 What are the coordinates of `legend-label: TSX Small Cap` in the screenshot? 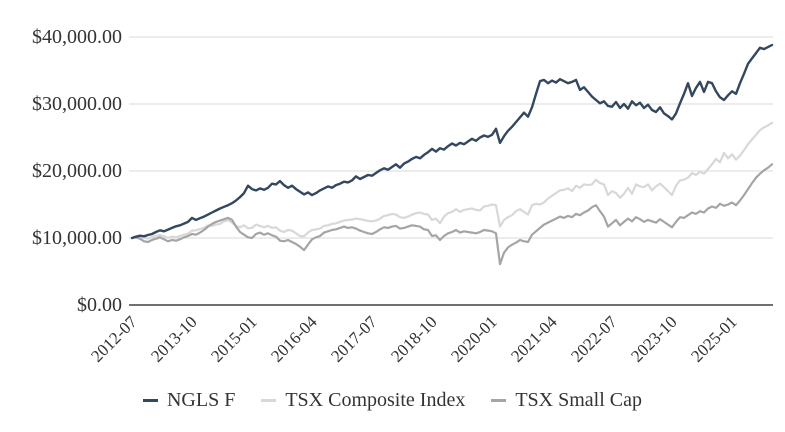 It's located at (579, 400).